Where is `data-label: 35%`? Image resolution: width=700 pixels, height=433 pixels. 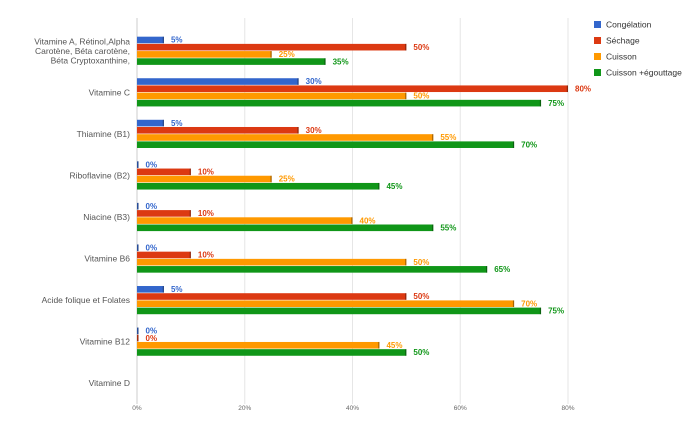
data-label: 35% is located at coordinates (341, 61).